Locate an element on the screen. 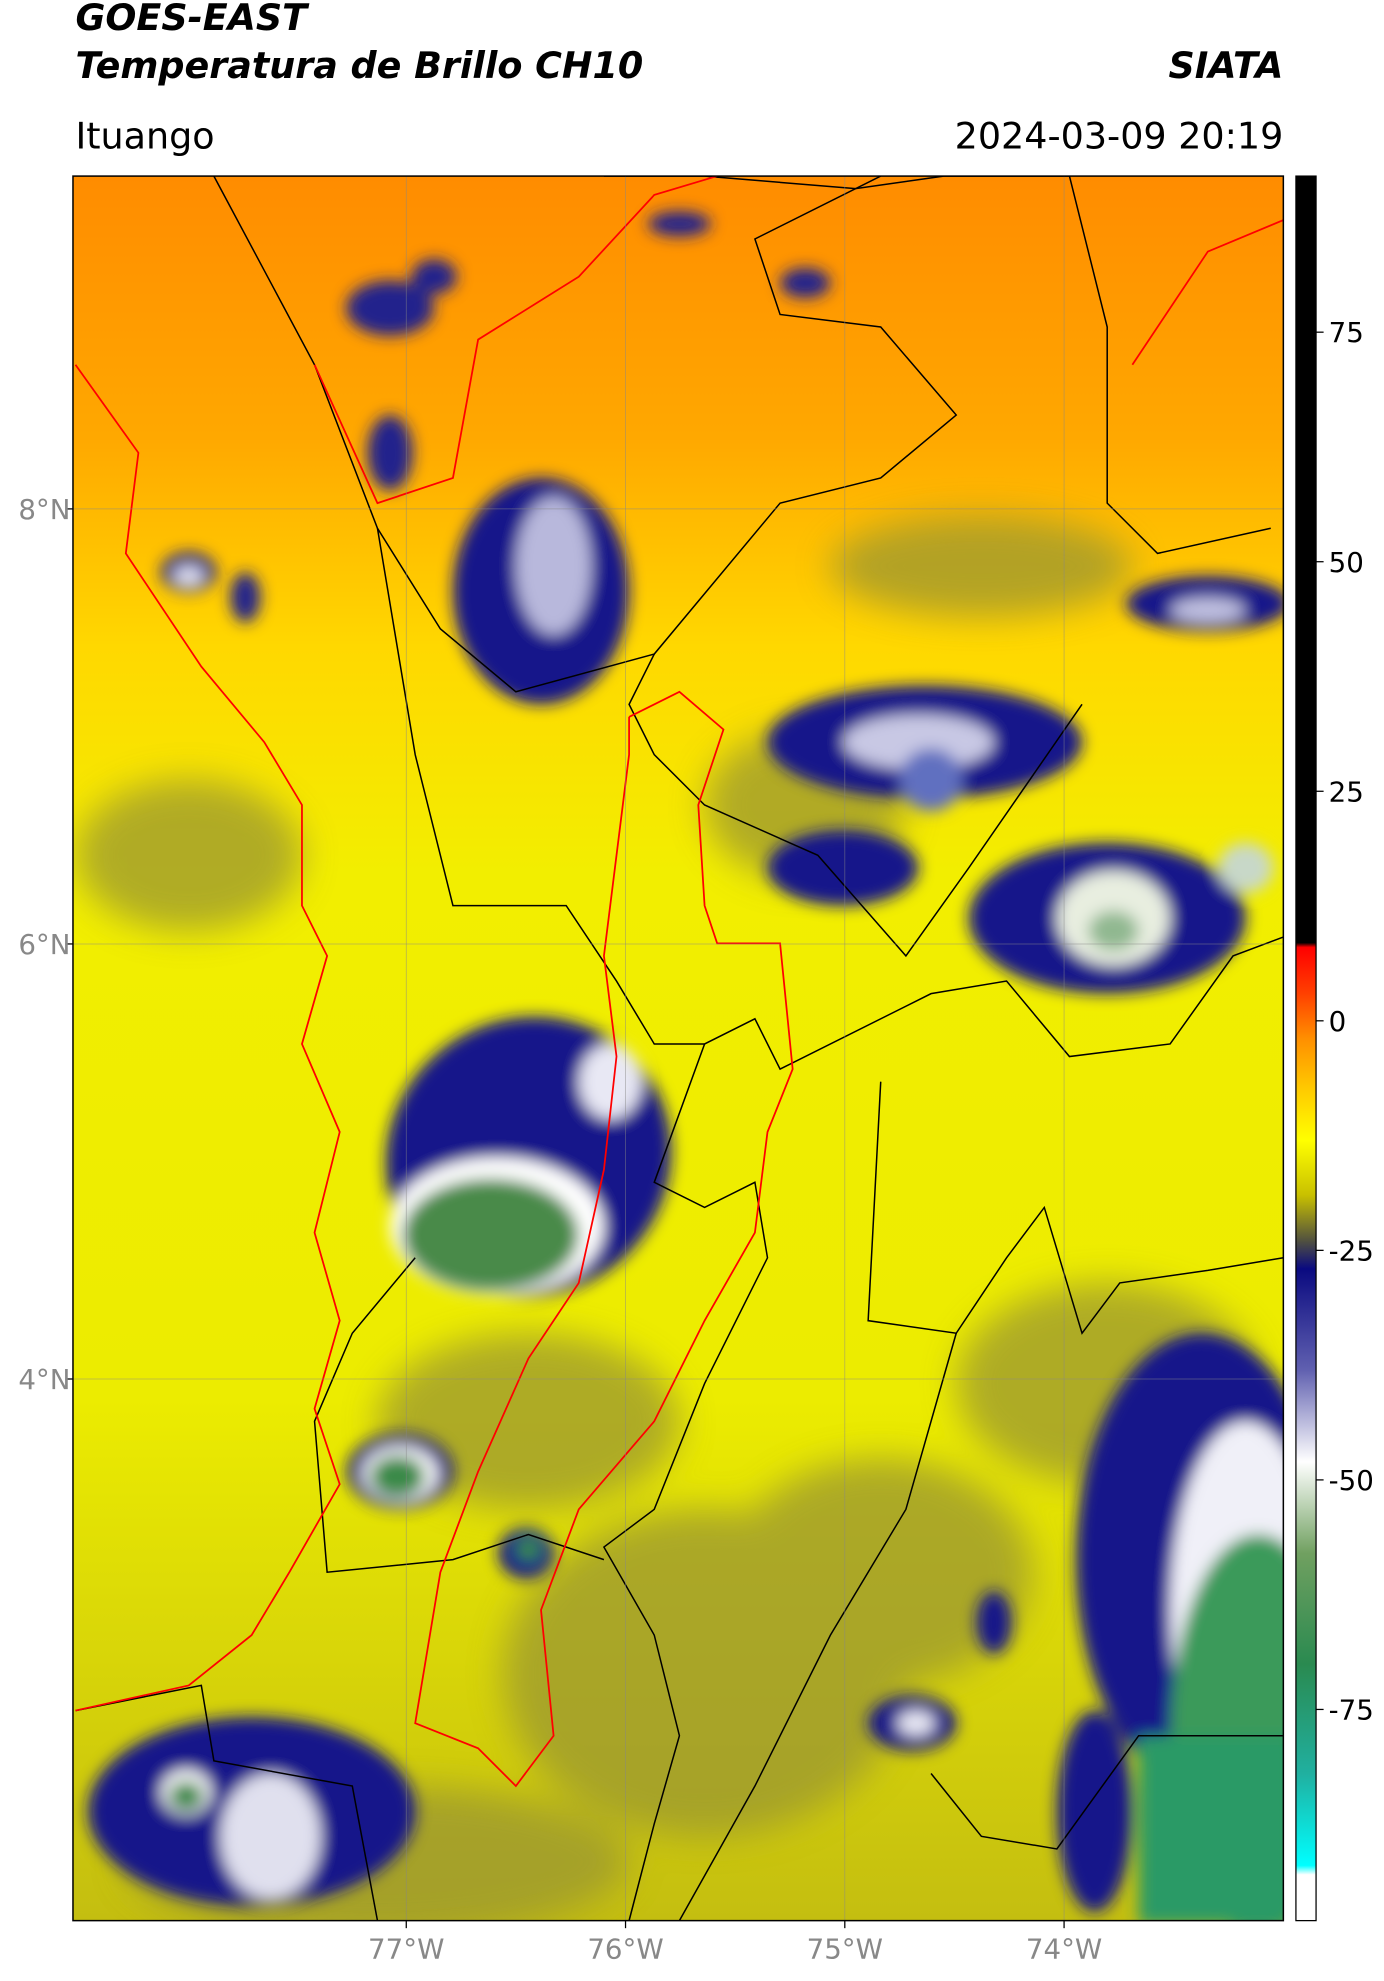  x-tick-label: 77°W is located at coordinates (406, 1948).